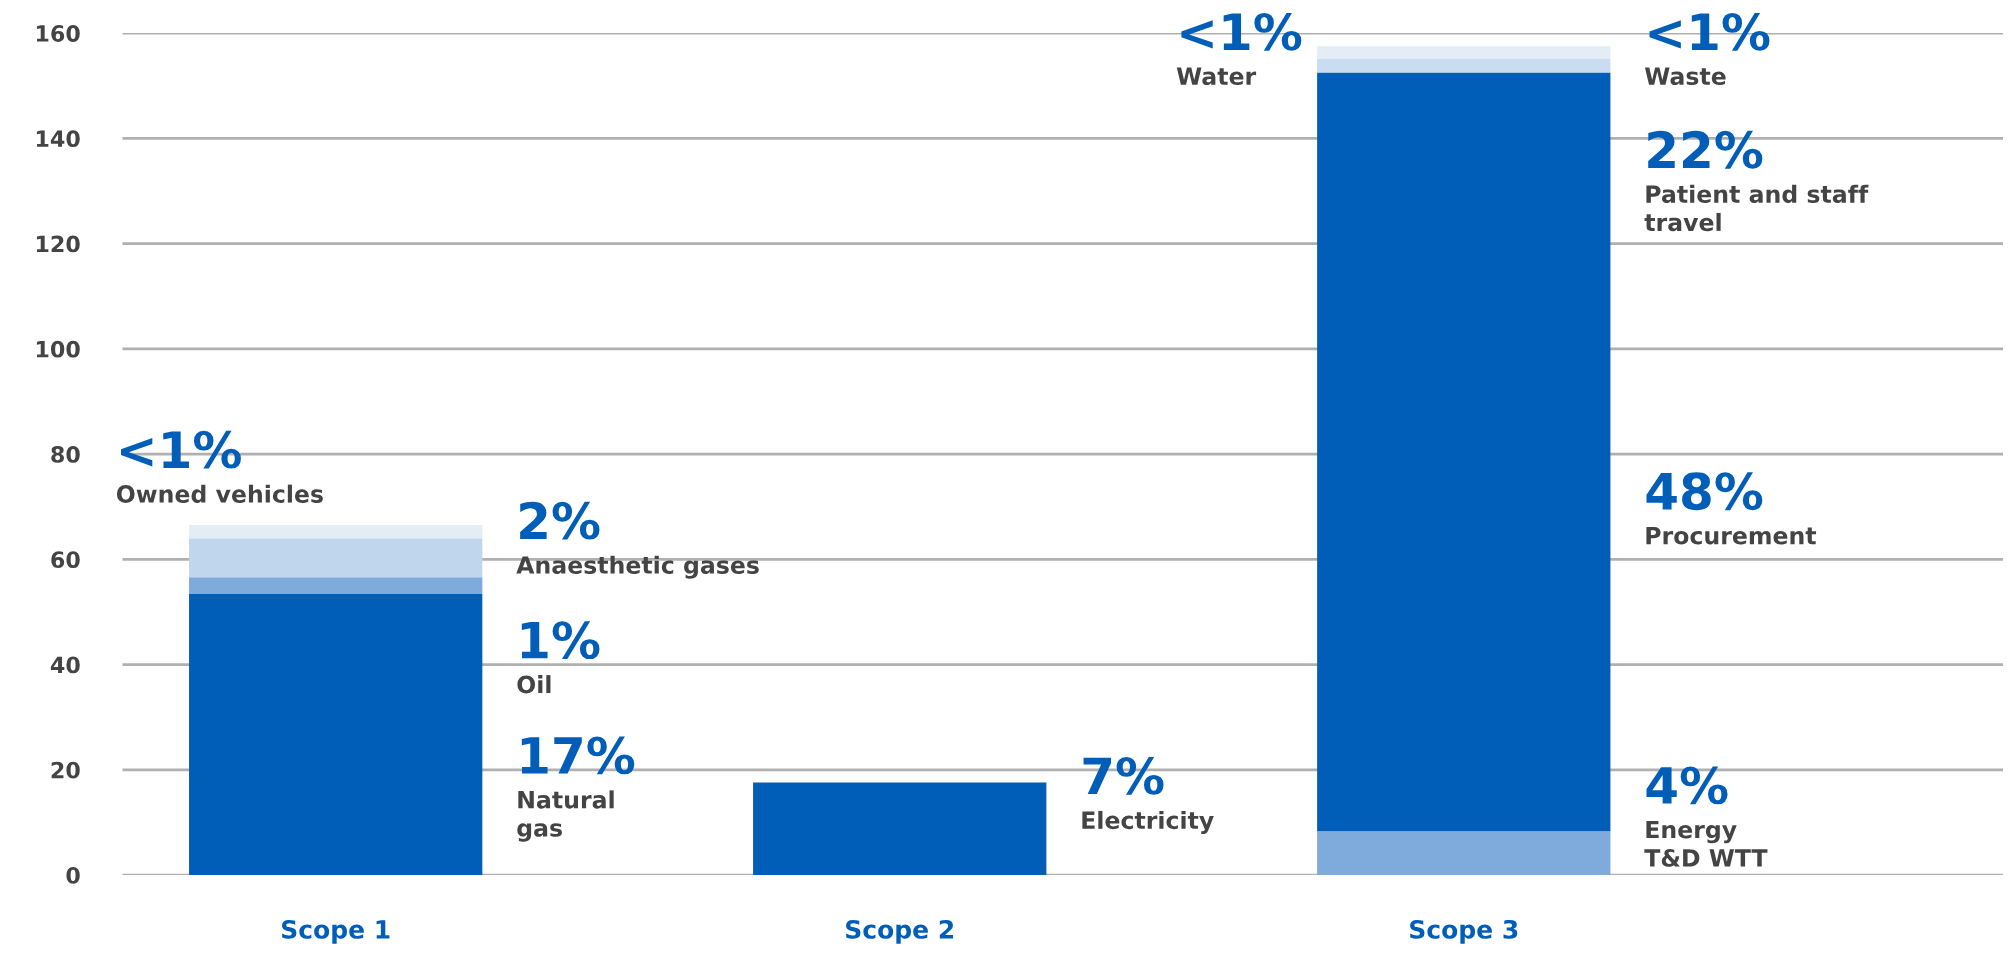  I want to click on x-tick-label: Scope 2, so click(900, 931).